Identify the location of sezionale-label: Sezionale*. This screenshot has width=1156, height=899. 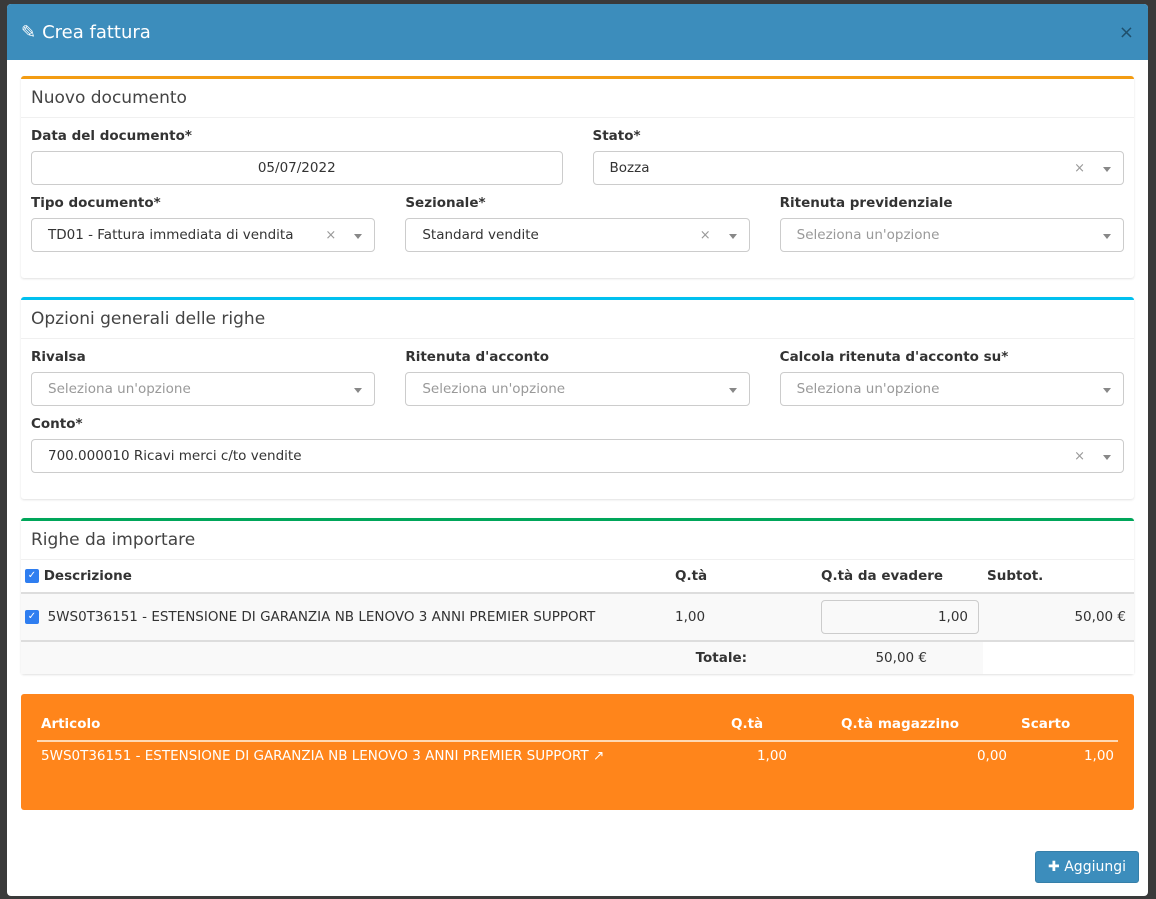
(445, 203).